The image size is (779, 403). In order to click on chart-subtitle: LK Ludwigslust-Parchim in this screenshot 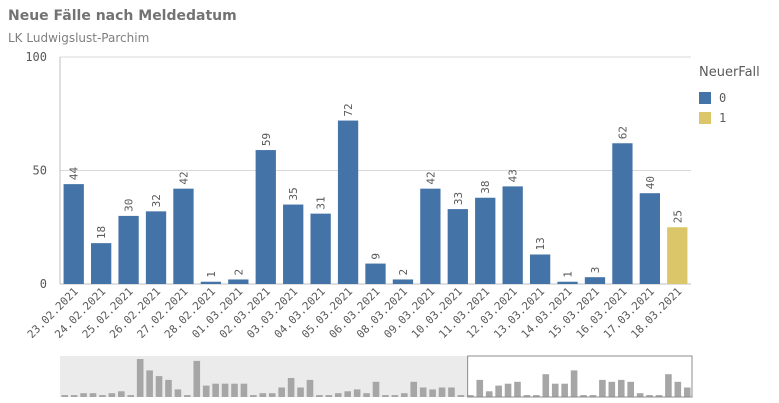, I will do `click(79, 38)`.